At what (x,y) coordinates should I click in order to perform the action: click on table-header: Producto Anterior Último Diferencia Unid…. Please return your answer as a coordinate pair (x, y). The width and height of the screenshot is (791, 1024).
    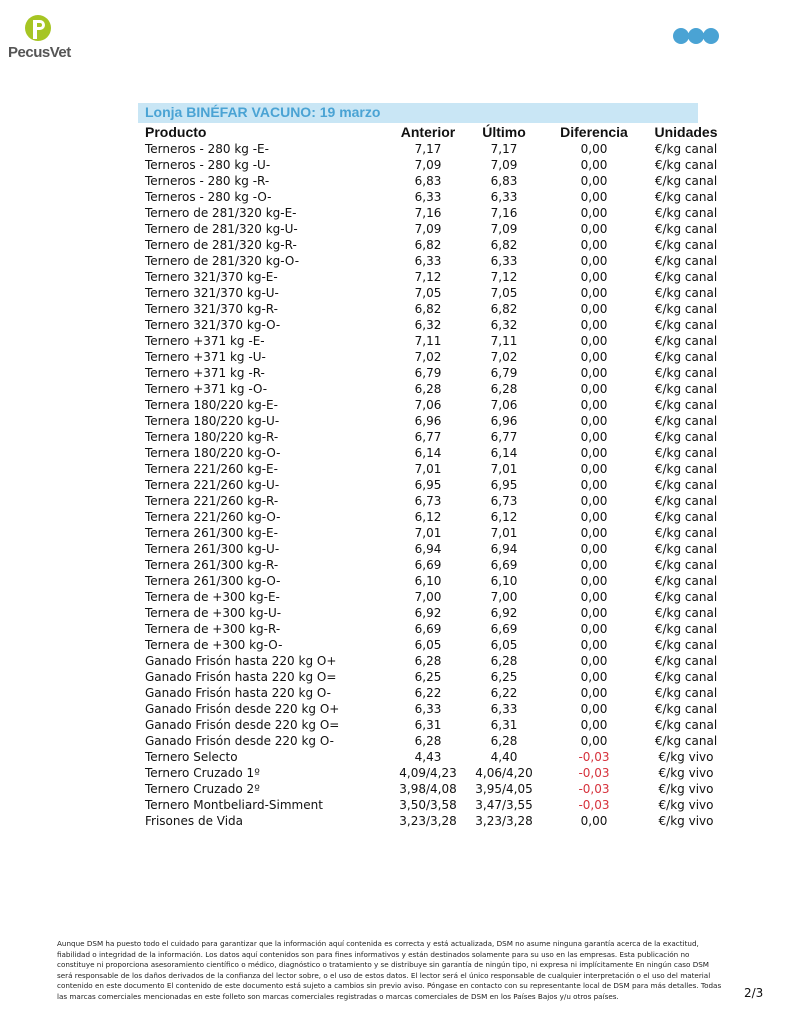
    Looking at the image, I should click on (428, 132).